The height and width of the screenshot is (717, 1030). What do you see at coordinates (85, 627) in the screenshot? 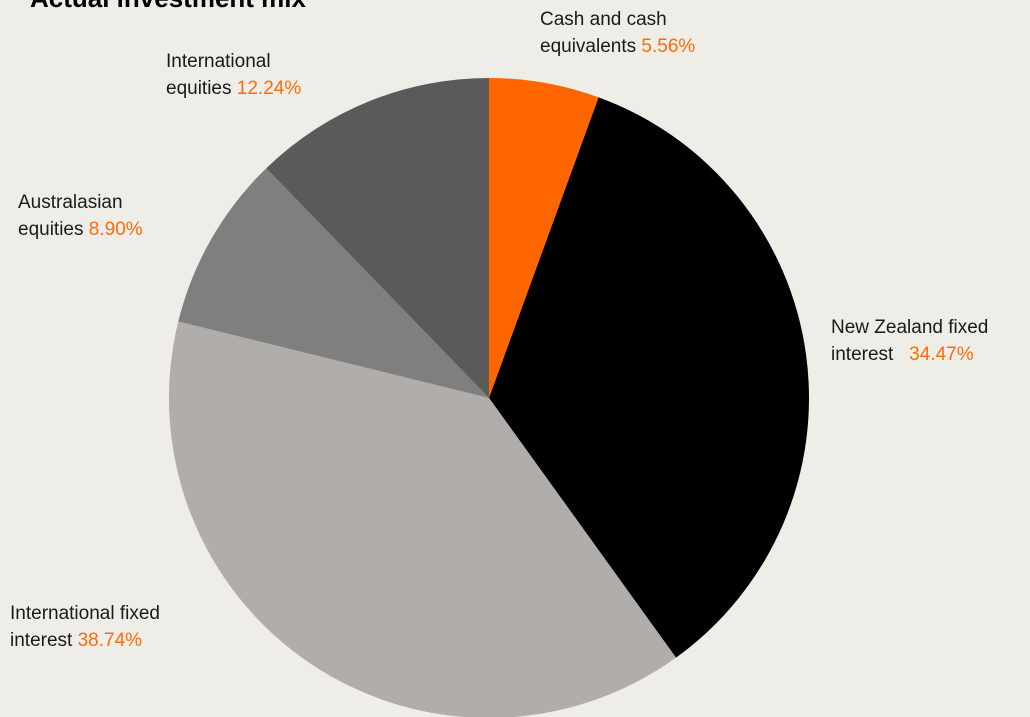
I see `slice-label-international-fixed-interest: International fixed interest 38.74%` at bounding box center [85, 627].